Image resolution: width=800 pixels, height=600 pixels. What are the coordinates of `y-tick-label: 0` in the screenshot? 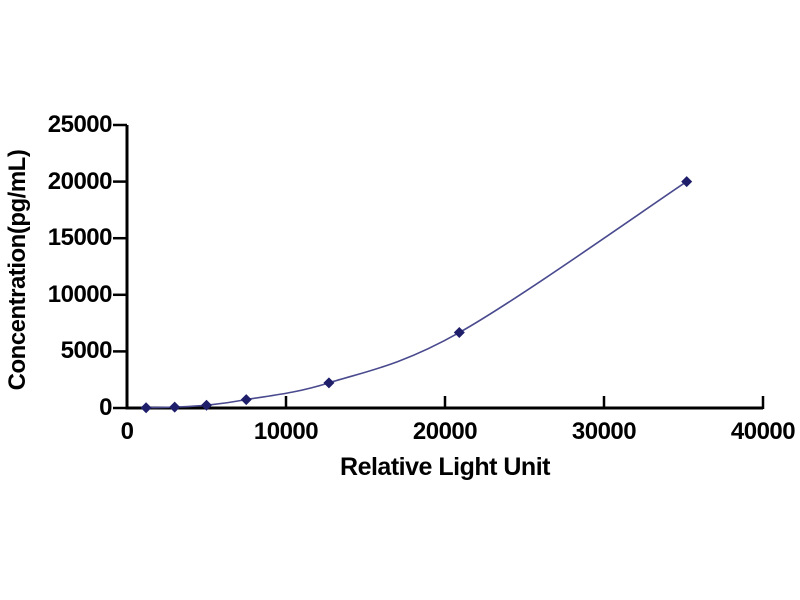 It's located at (105, 407).